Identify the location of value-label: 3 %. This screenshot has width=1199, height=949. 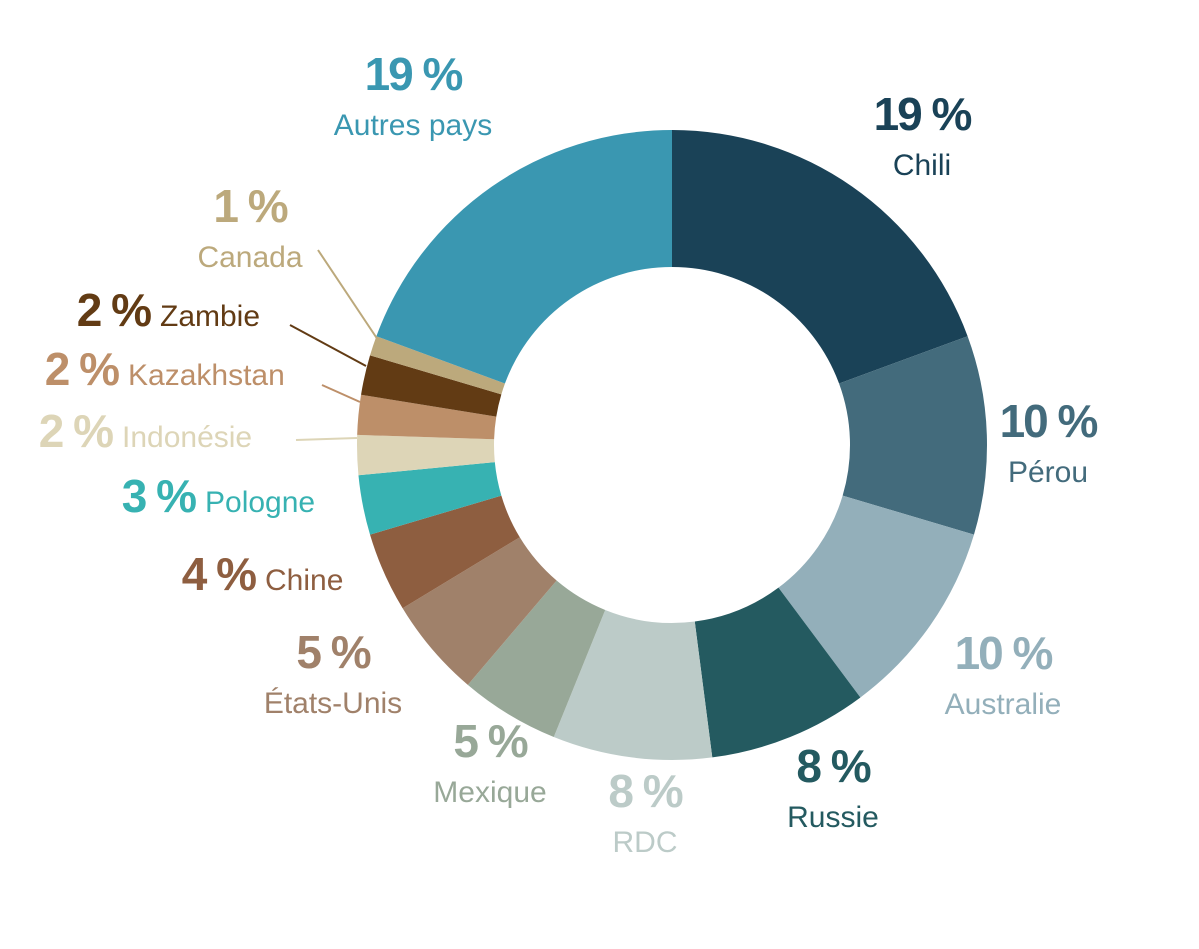
(159, 496).